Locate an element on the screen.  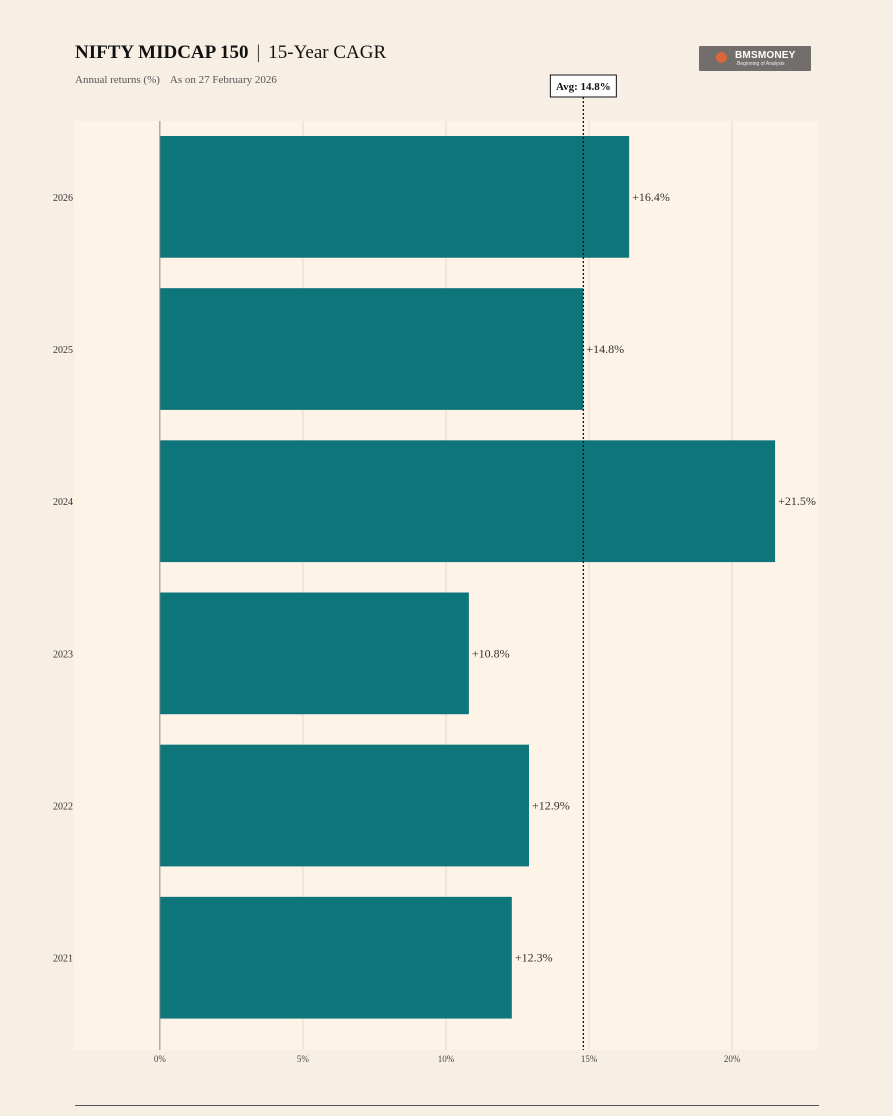
category-label-2023: 2023 is located at coordinates (63, 654).